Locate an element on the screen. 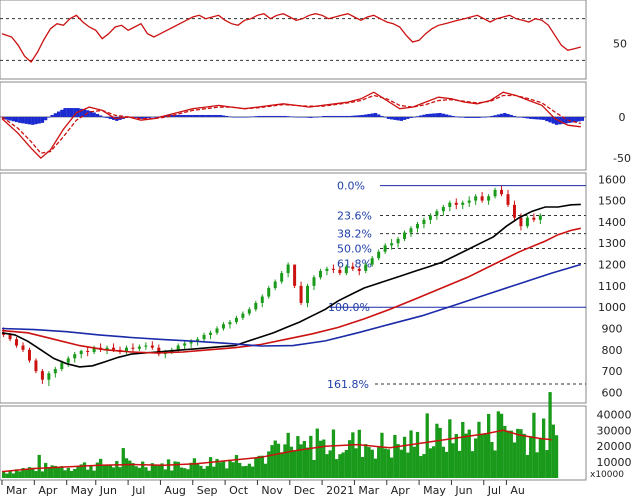 The height and width of the screenshot is (497, 636). x-axis-month-label: 2021 is located at coordinates (340, 490).